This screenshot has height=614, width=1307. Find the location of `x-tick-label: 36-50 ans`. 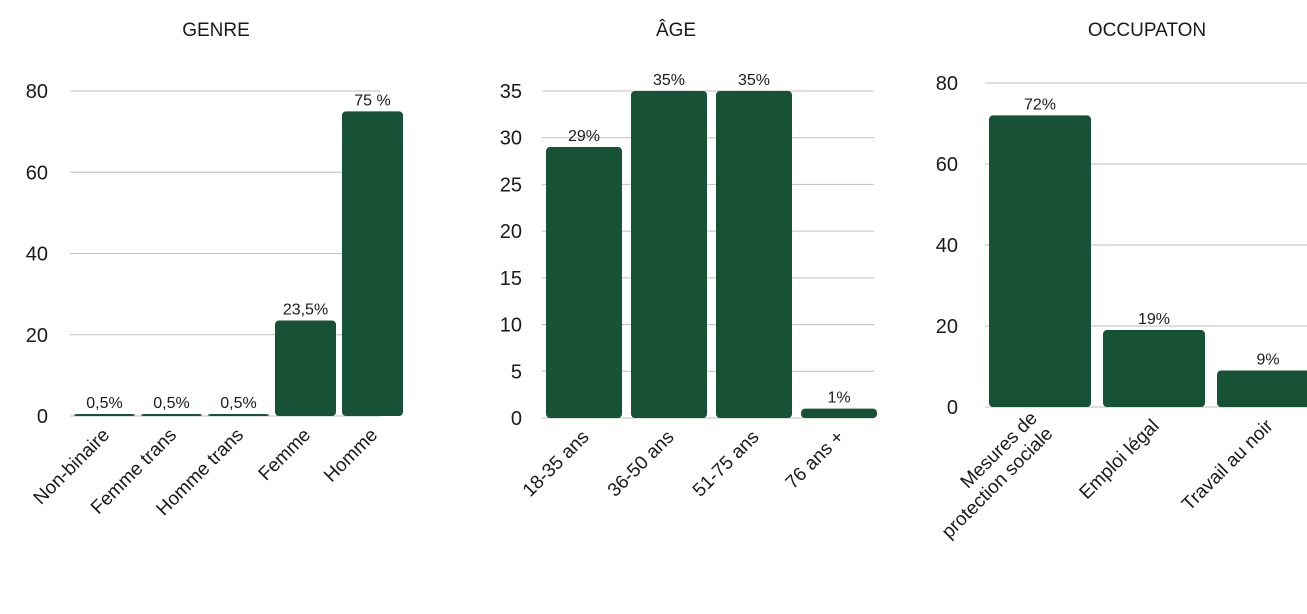

x-tick-label: 36-50 ans is located at coordinates (641, 464).